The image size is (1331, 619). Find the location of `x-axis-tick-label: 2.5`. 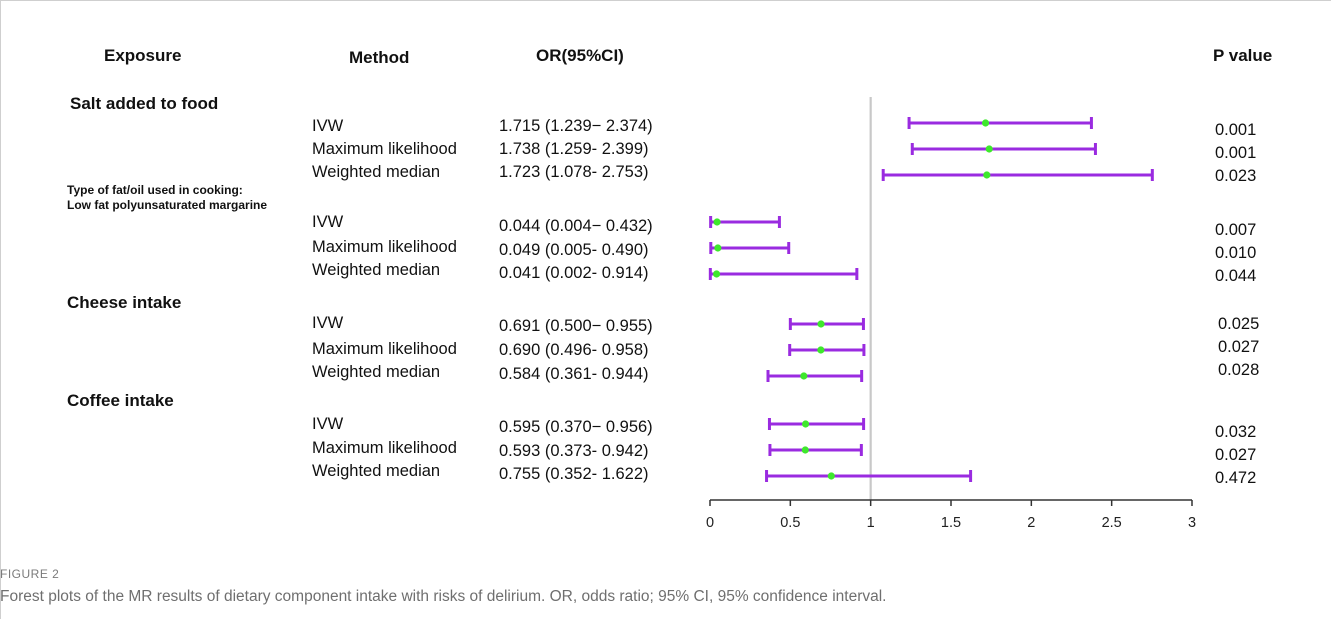

x-axis-tick-label: 2.5 is located at coordinates (1112, 523).